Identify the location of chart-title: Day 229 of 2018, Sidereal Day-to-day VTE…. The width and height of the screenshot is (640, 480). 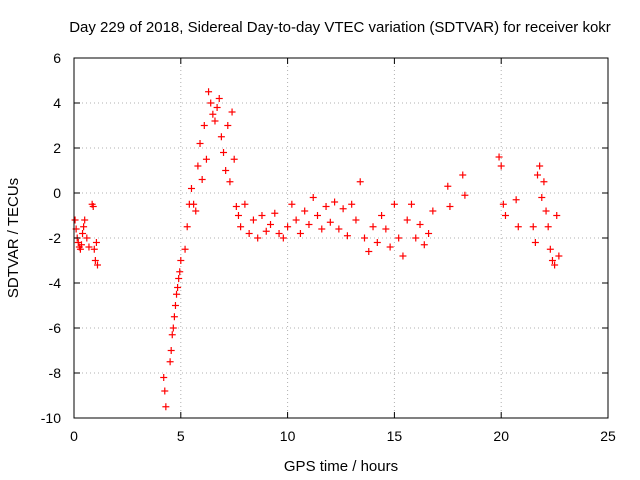
(340, 27).